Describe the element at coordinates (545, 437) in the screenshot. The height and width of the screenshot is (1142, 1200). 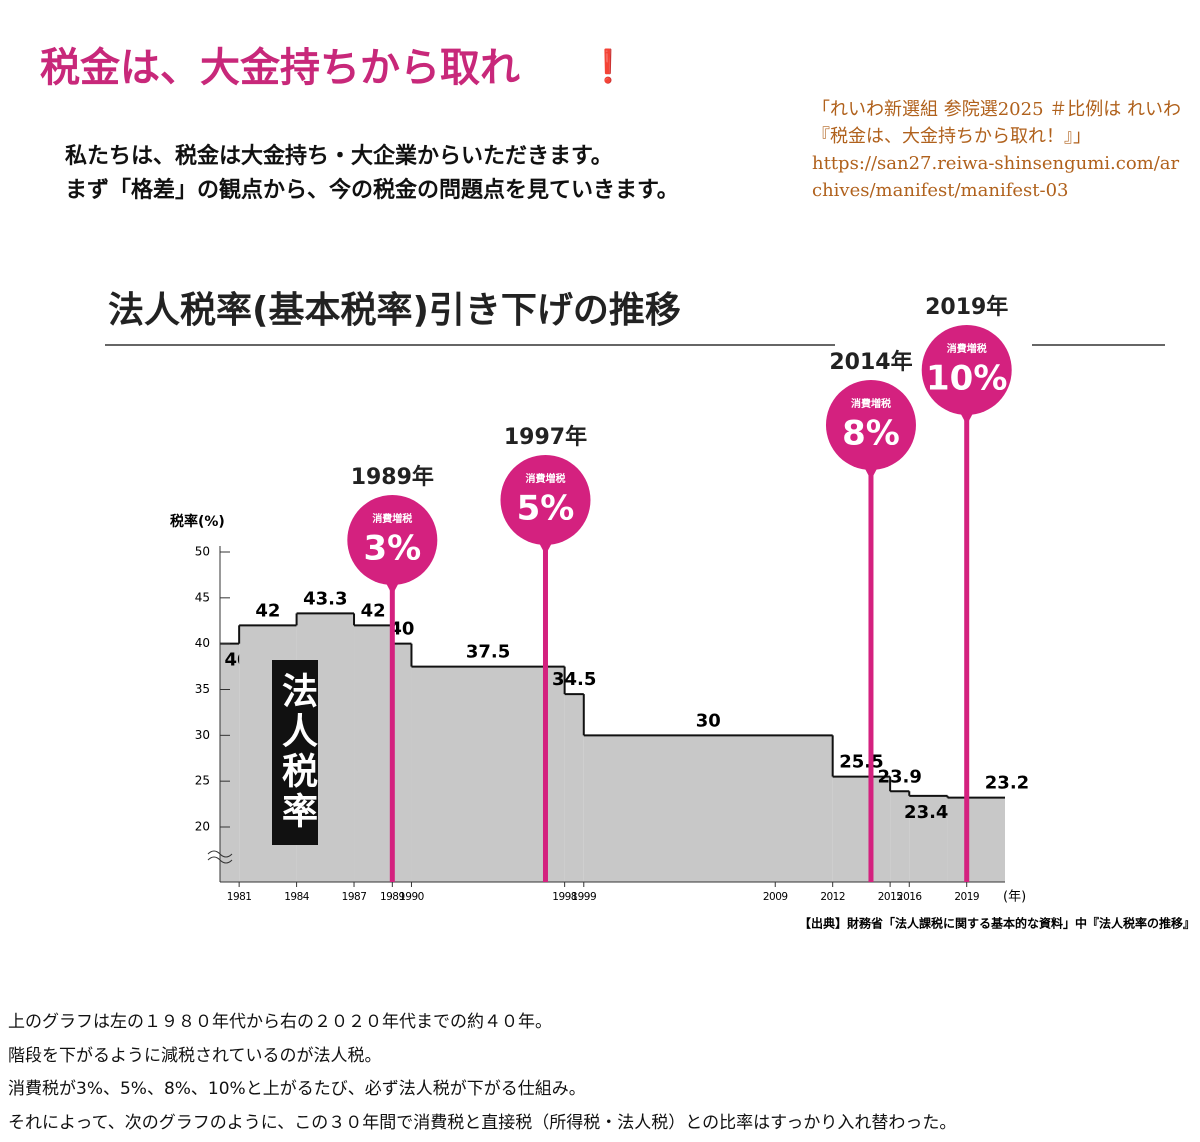
I see `event-year: 1997年` at that location.